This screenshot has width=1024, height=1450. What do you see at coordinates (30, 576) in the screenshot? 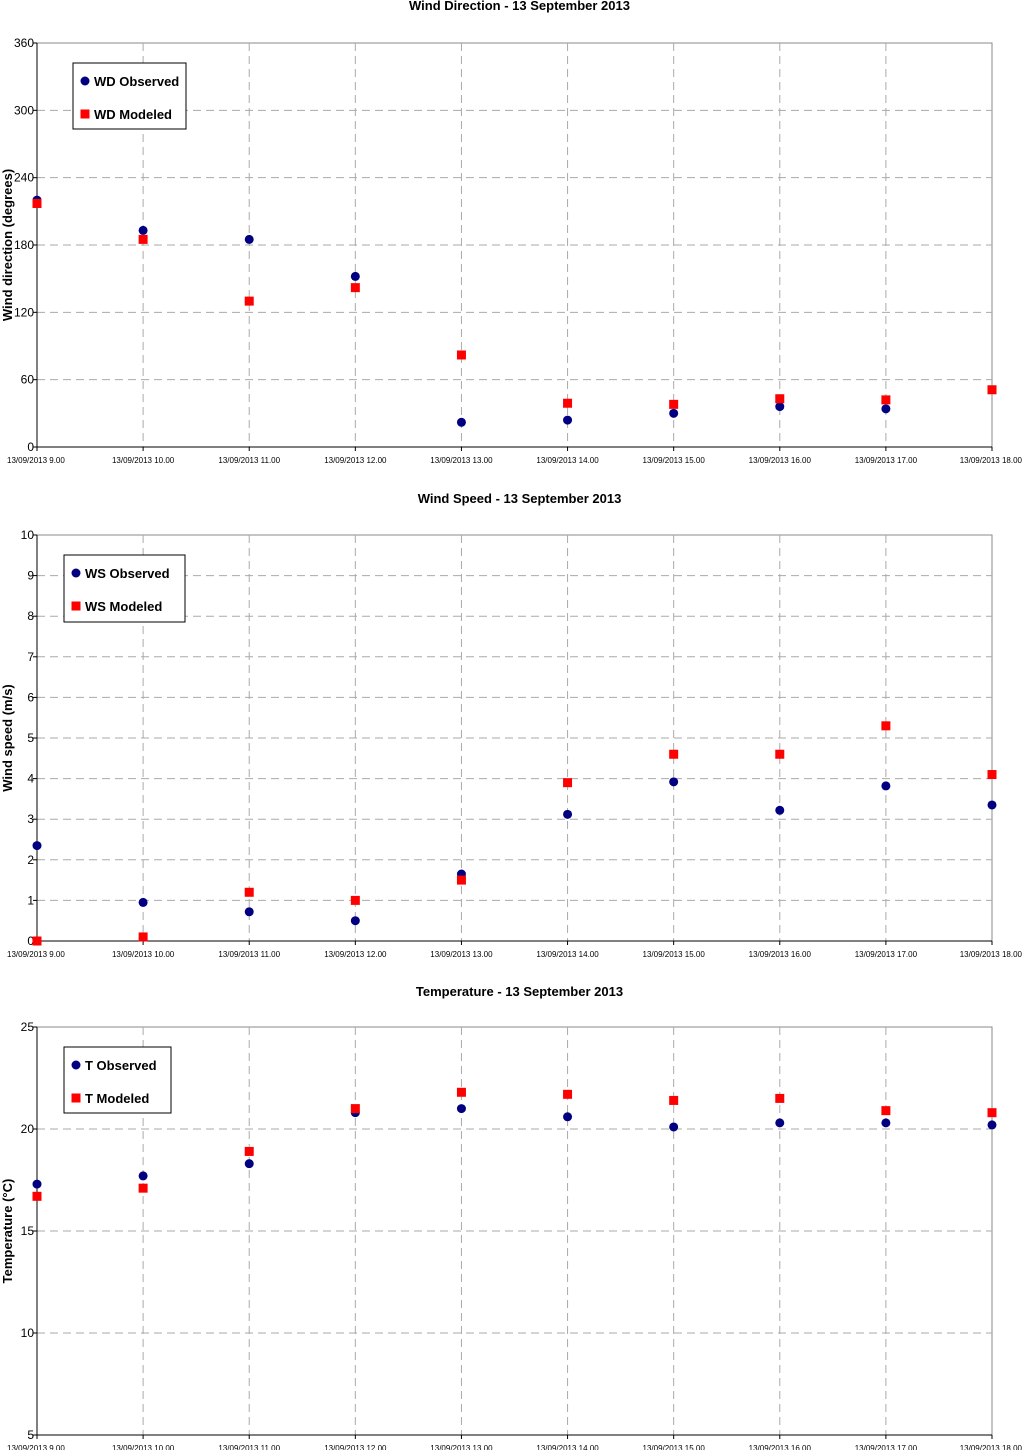
I see `y-tick-label: 9` at bounding box center [30, 576].